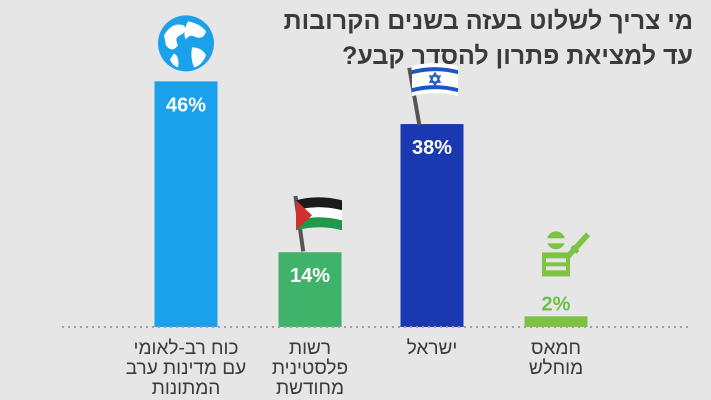  Describe the element at coordinates (566, 254) in the screenshot. I see `hamas-fighter-icon` at that location.